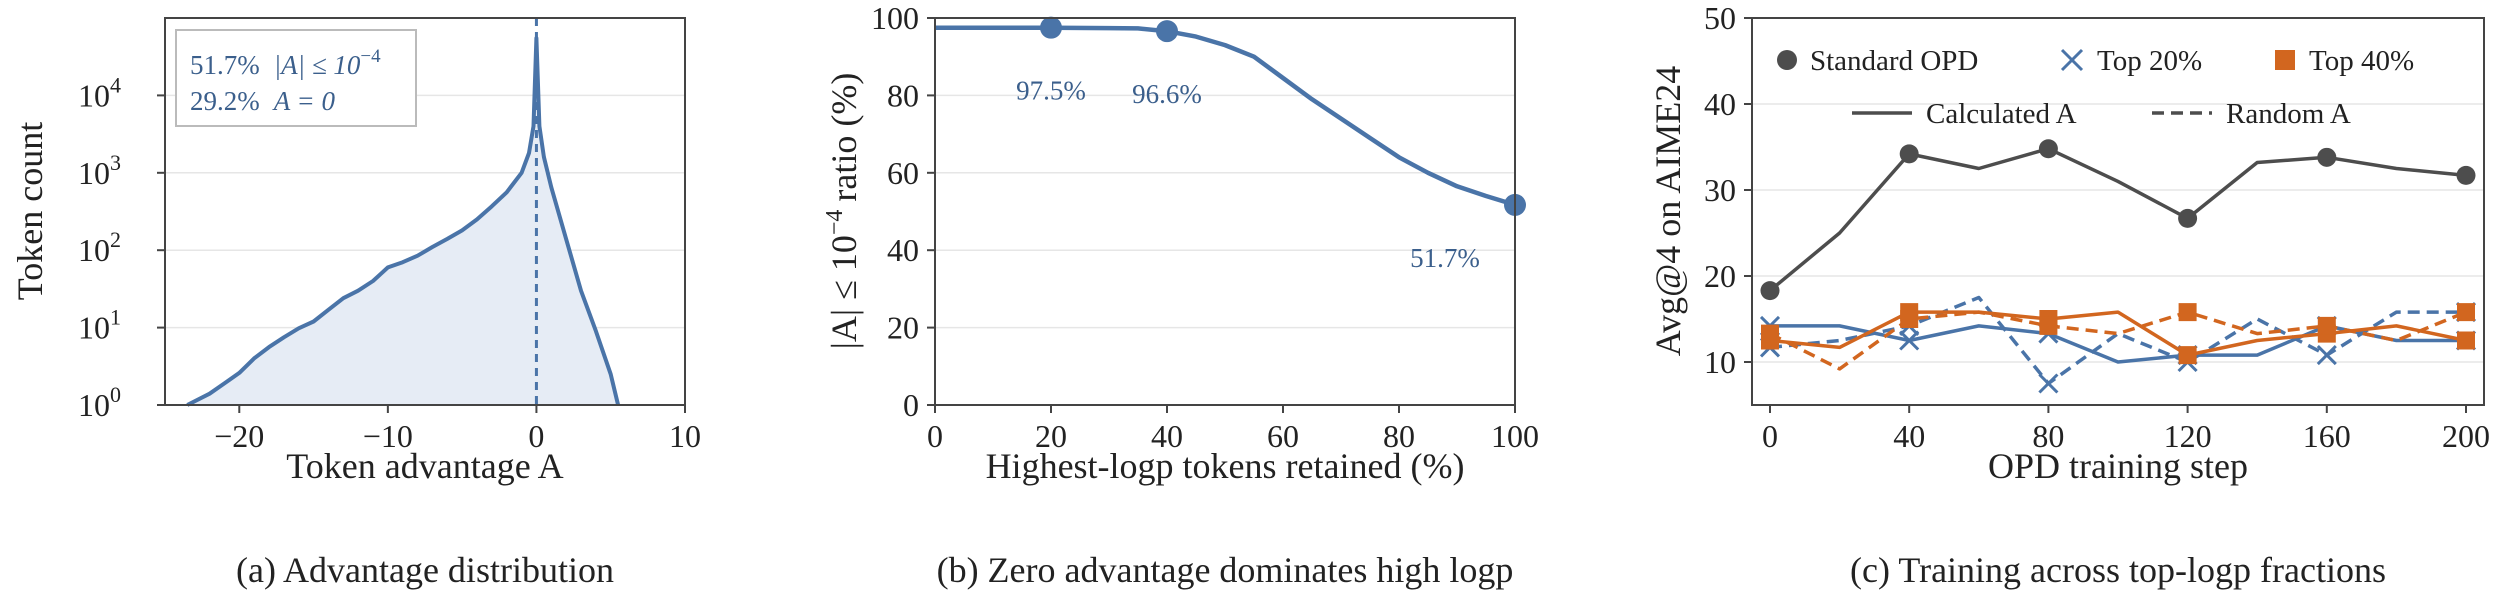 The image size is (2507, 611). What do you see at coordinates (1225, 116) in the screenshot?
I see `panel-b-ratio-line` at bounding box center [1225, 116].